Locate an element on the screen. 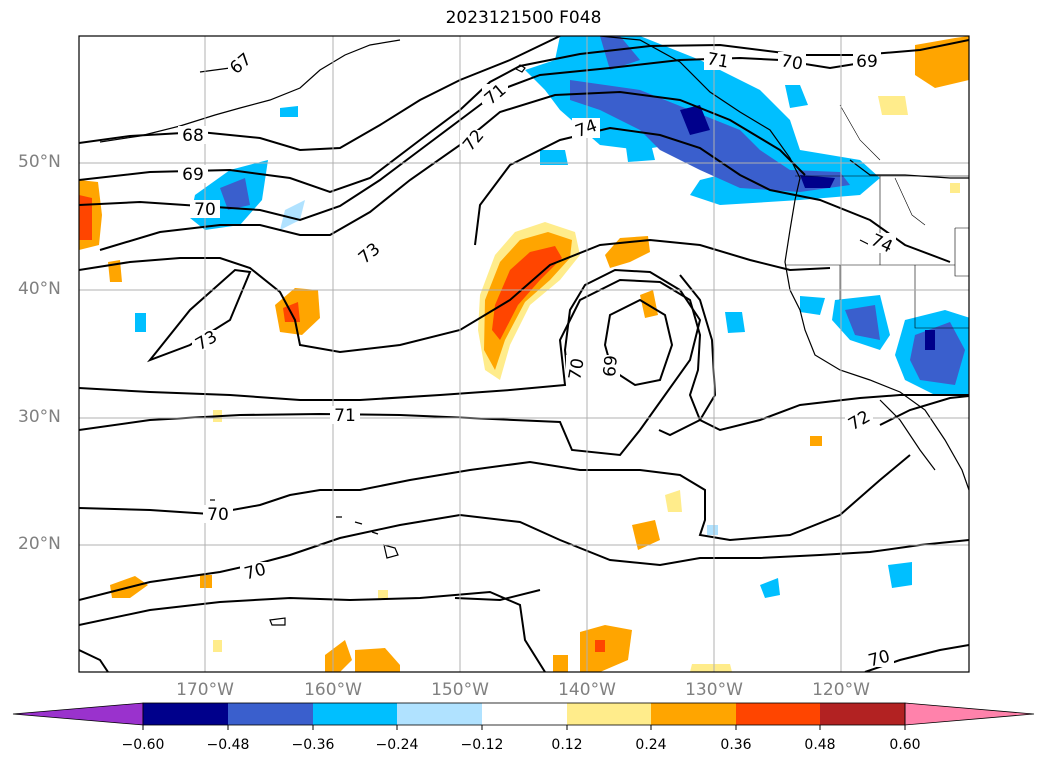 This screenshot has height=765, width=1047. lat-label-50n: 50°N is located at coordinates (39, 162).